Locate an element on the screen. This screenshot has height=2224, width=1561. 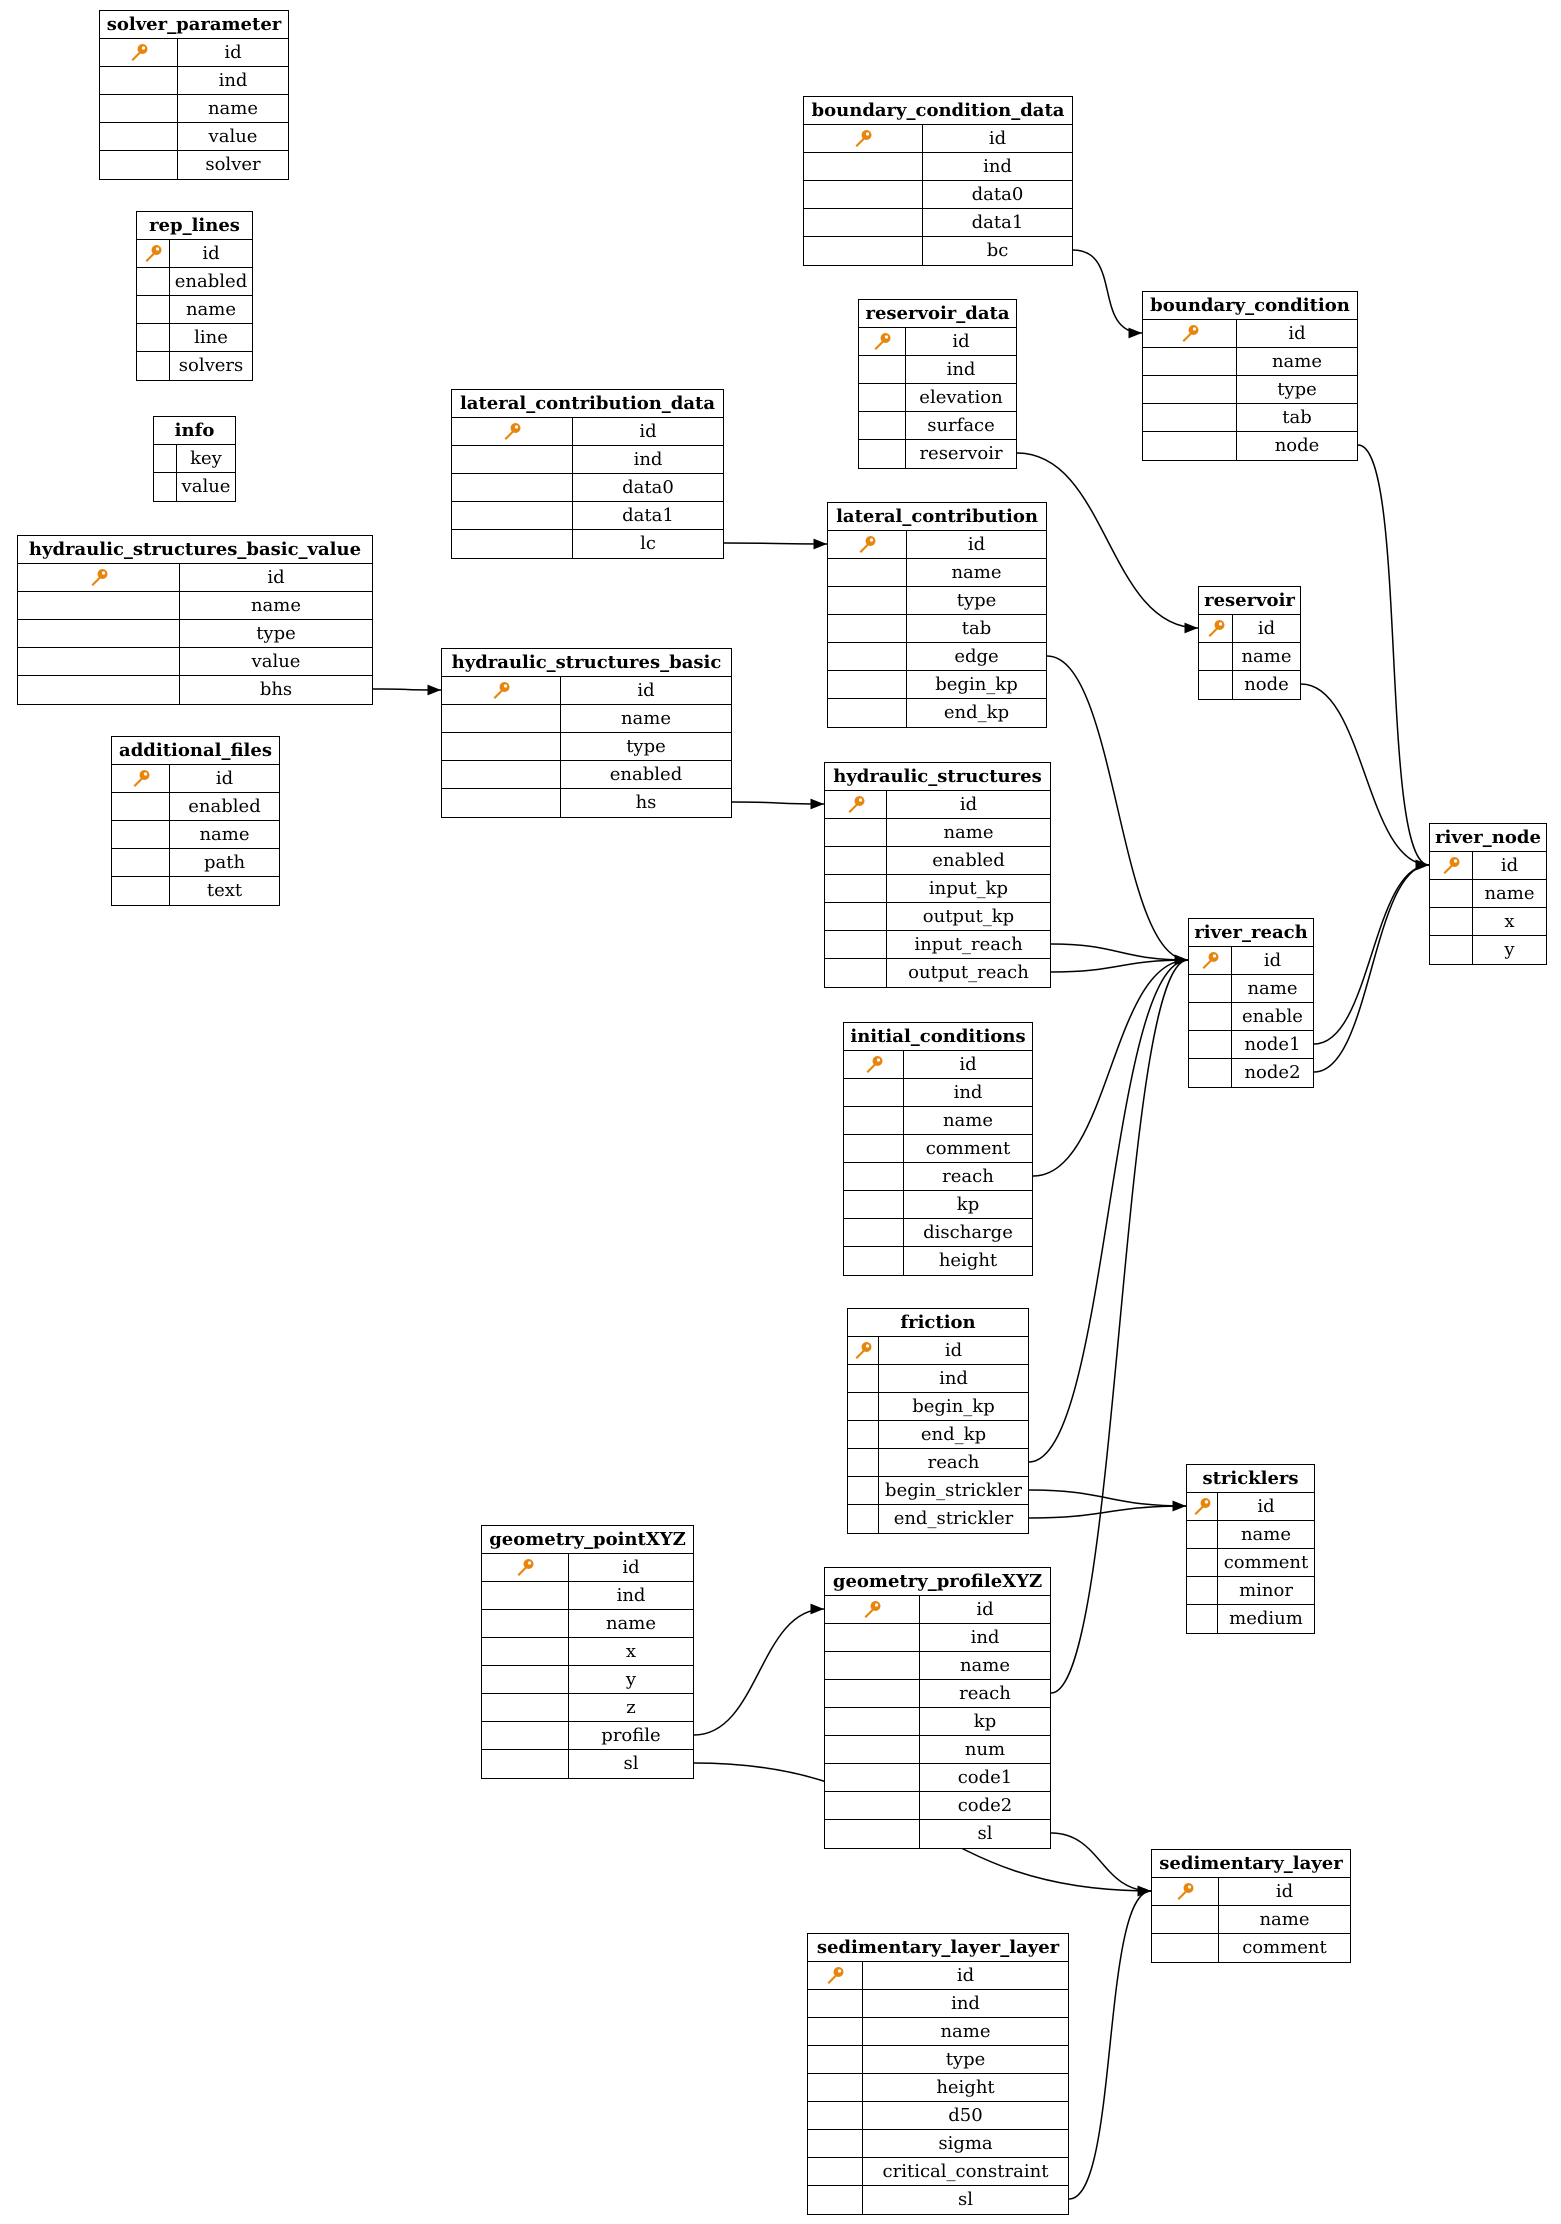
field-comment: comment is located at coordinates (968, 1148).